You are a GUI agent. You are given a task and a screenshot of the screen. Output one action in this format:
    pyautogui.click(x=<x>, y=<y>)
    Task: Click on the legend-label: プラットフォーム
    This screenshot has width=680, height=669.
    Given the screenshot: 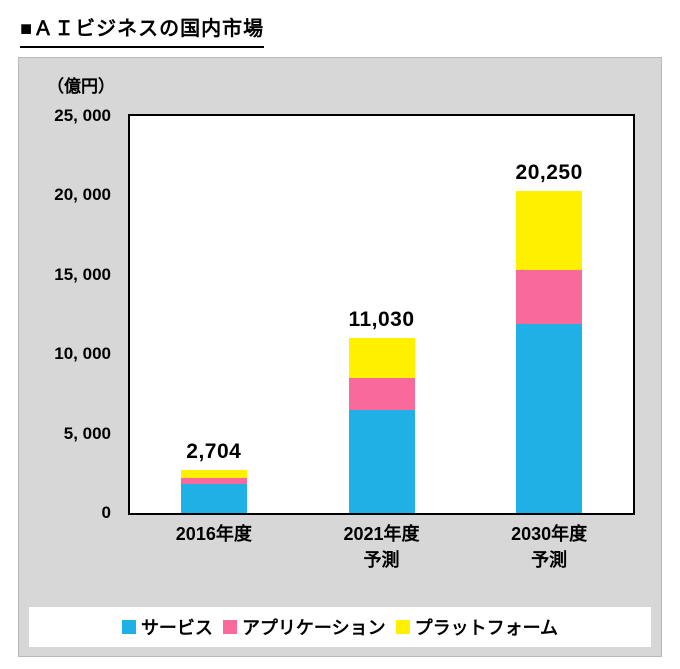 What is the action you would take?
    pyautogui.click(x=486, y=628)
    